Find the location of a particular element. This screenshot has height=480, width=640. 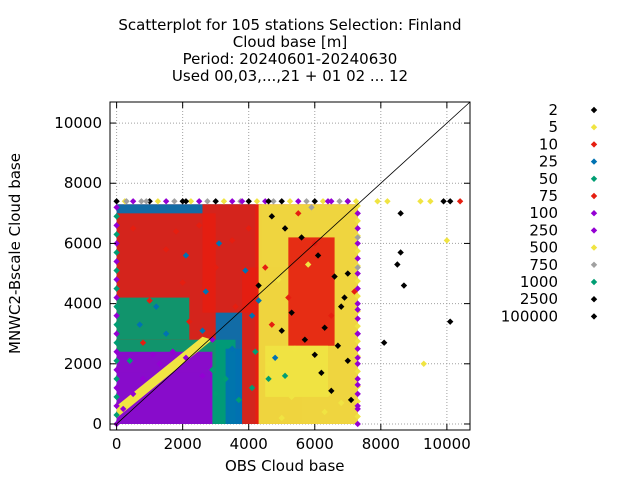

chart-title-line-4: Used 00,03,...,21 + 01 02 ... 12 is located at coordinates (290, 76).